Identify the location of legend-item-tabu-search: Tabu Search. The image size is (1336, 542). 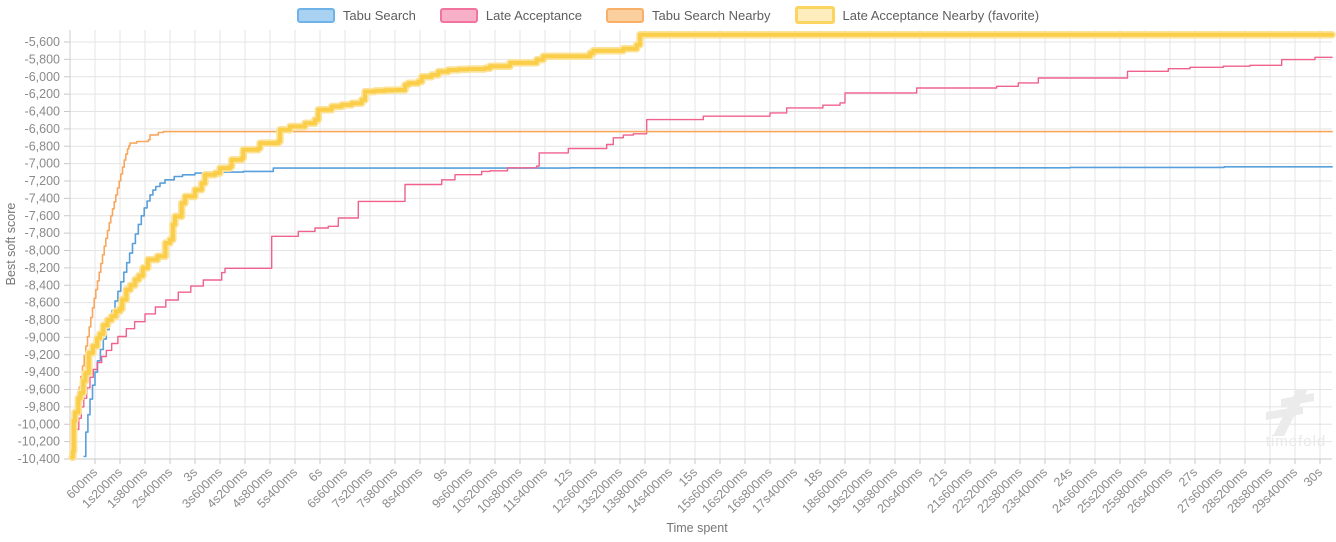
(356, 15).